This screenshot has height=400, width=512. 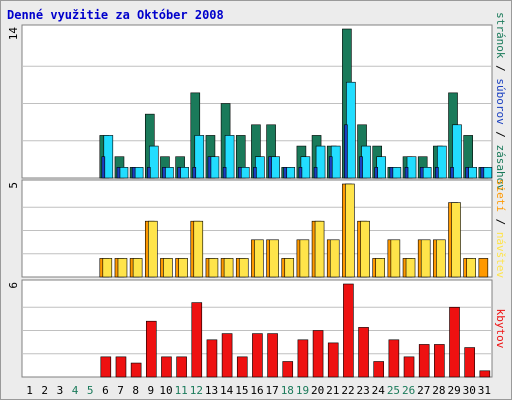 I want to click on x-tick-day-16: 16, so click(x=256, y=390).